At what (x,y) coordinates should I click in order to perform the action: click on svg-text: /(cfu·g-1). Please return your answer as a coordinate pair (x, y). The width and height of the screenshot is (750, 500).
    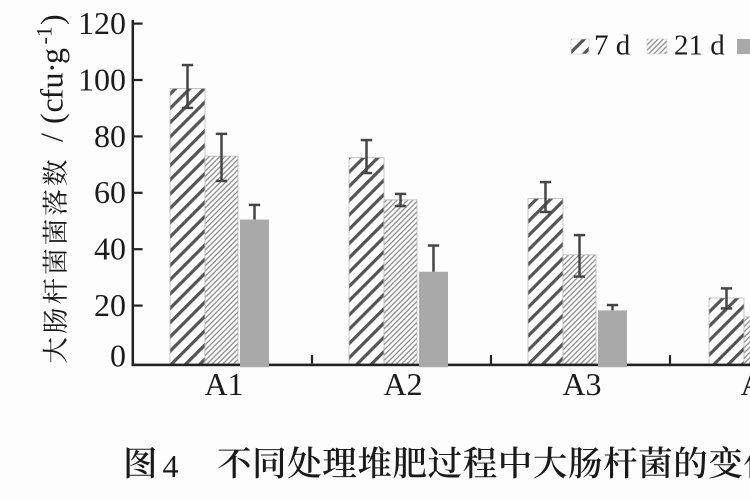
    Looking at the image, I should click on (51, 78).